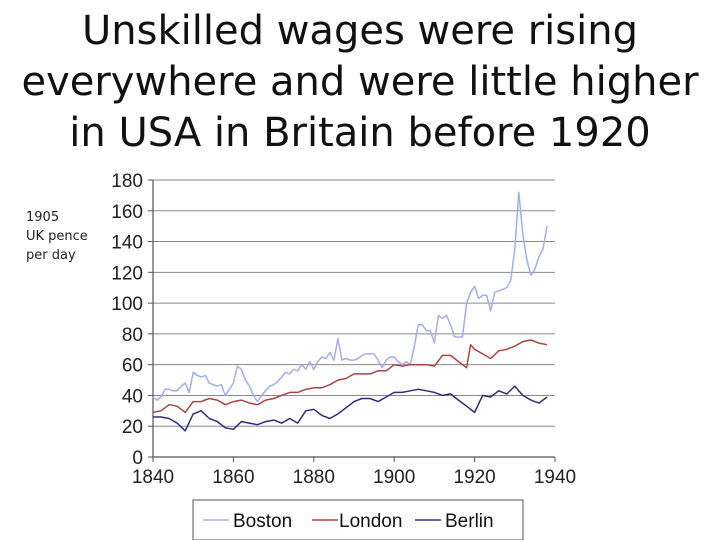 This screenshot has width=720, height=540. I want to click on y-tick-label: 80, so click(132, 335).